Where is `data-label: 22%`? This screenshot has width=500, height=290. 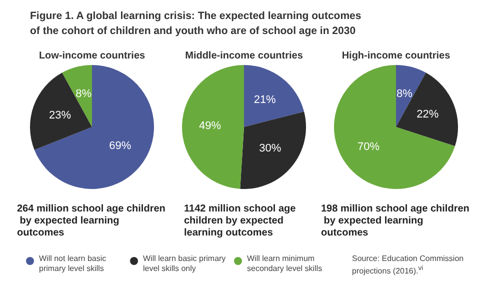
data-label: 22% is located at coordinates (427, 114).